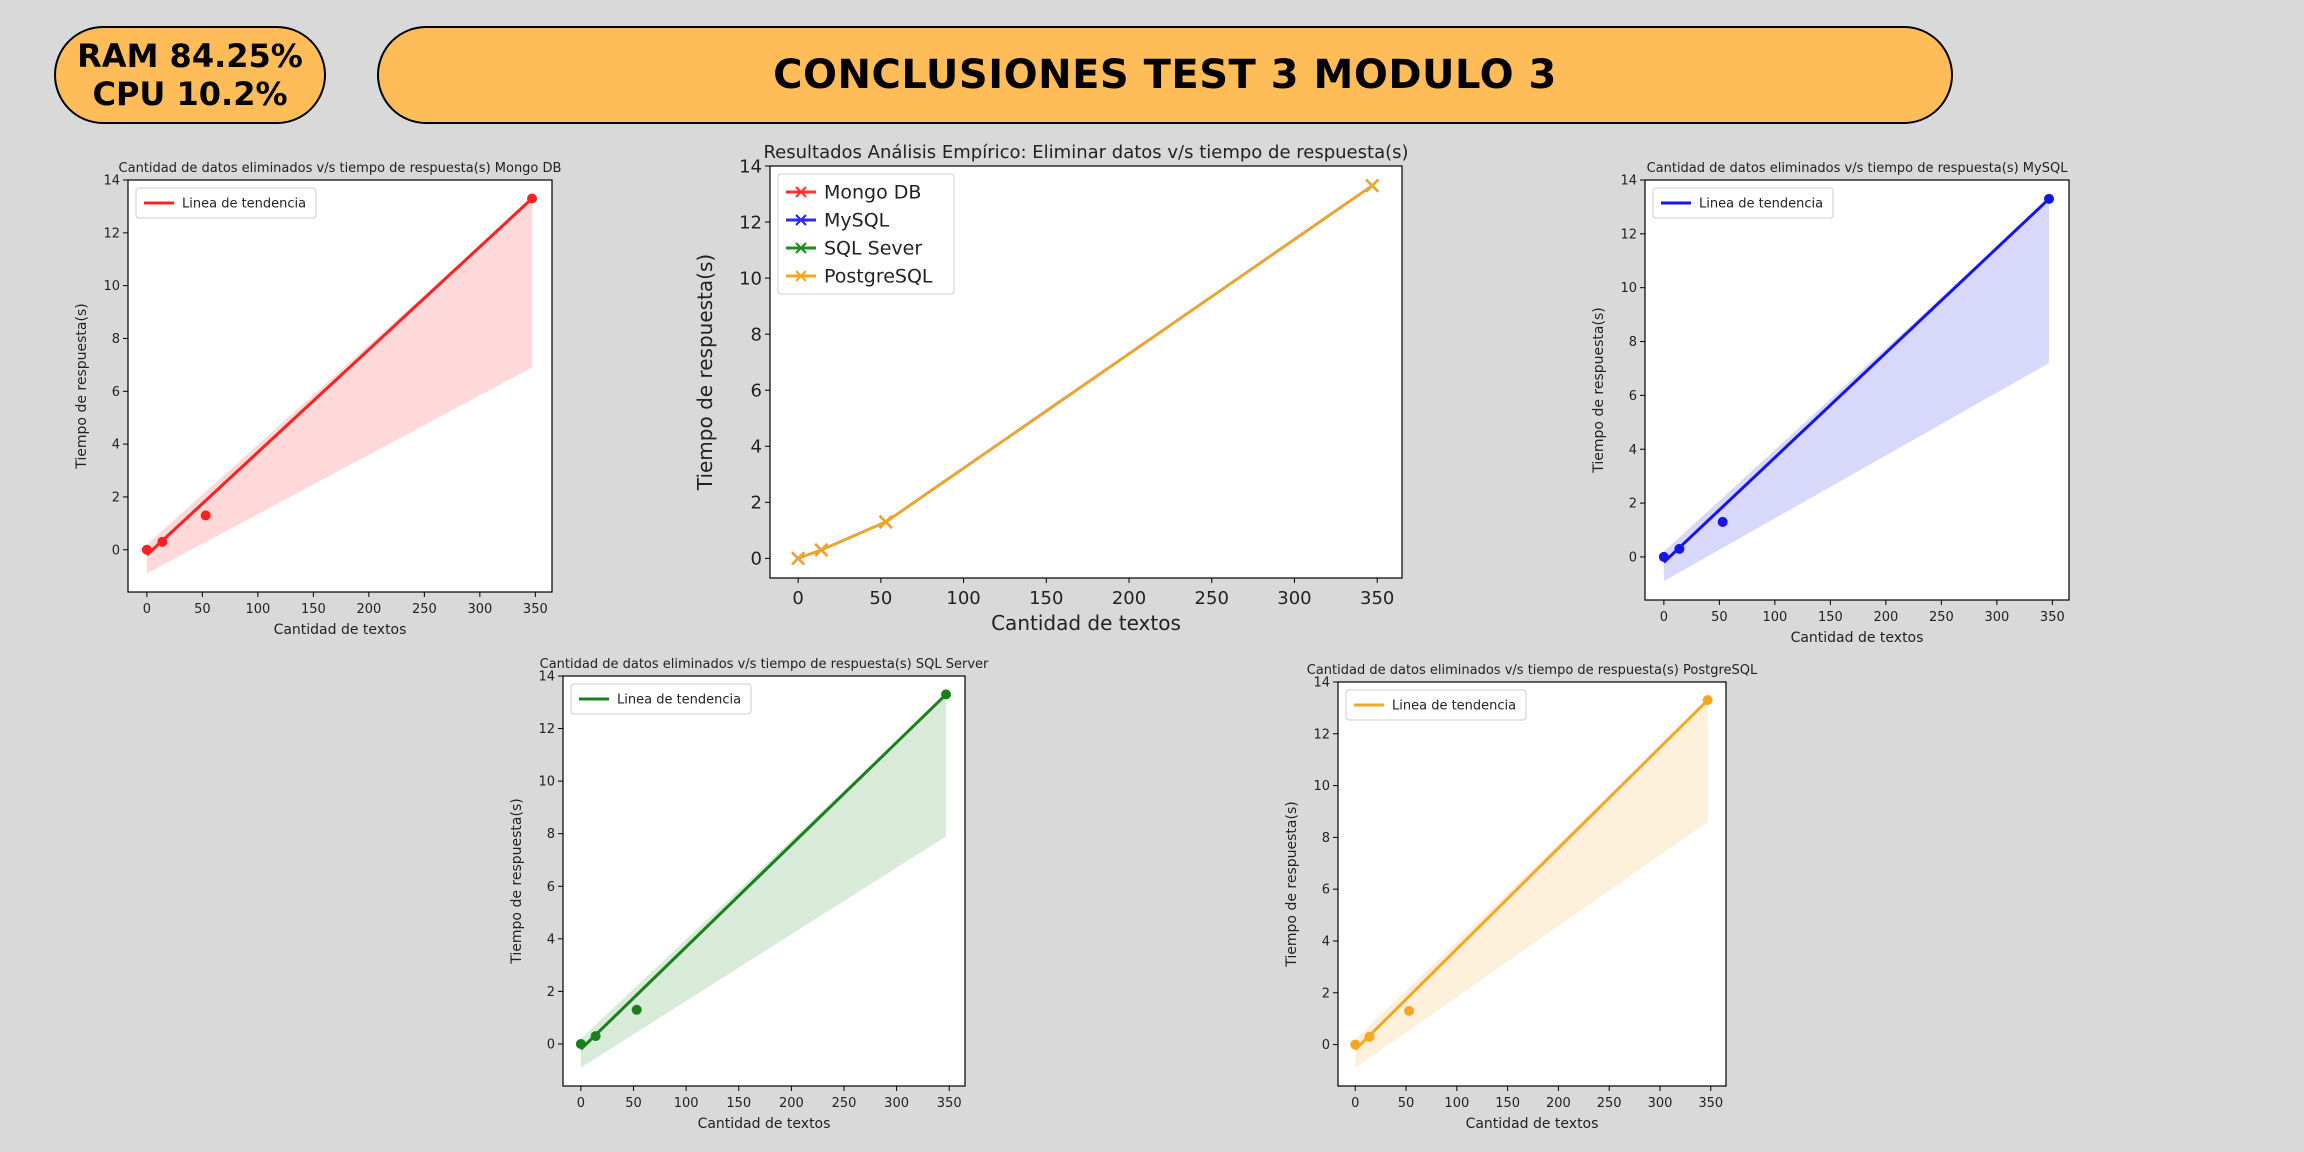 Image resolution: width=2304 pixels, height=1152 pixels. Describe the element at coordinates (878, 276) in the screenshot. I see `legend-label-3: PostgreSQL` at that location.